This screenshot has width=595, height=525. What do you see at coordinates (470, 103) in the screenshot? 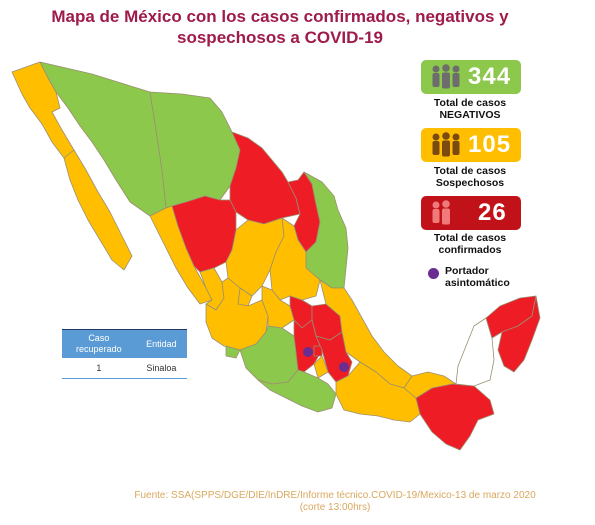
I see `negatives-caption-line1: Total de casos` at bounding box center [470, 103].